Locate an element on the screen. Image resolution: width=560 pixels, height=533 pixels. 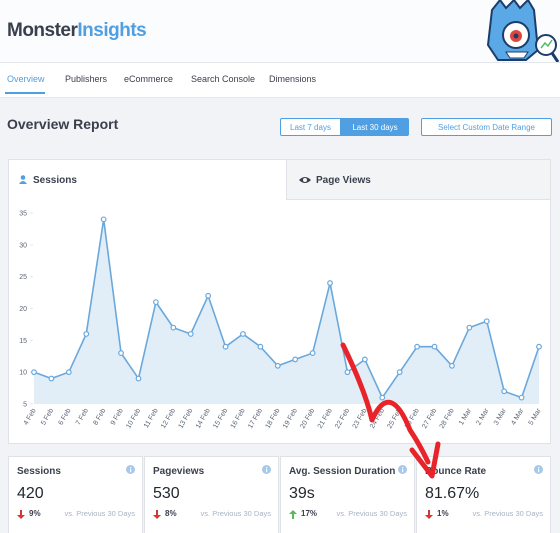
x-tick-label: 22 Feb is located at coordinates (342, 418).